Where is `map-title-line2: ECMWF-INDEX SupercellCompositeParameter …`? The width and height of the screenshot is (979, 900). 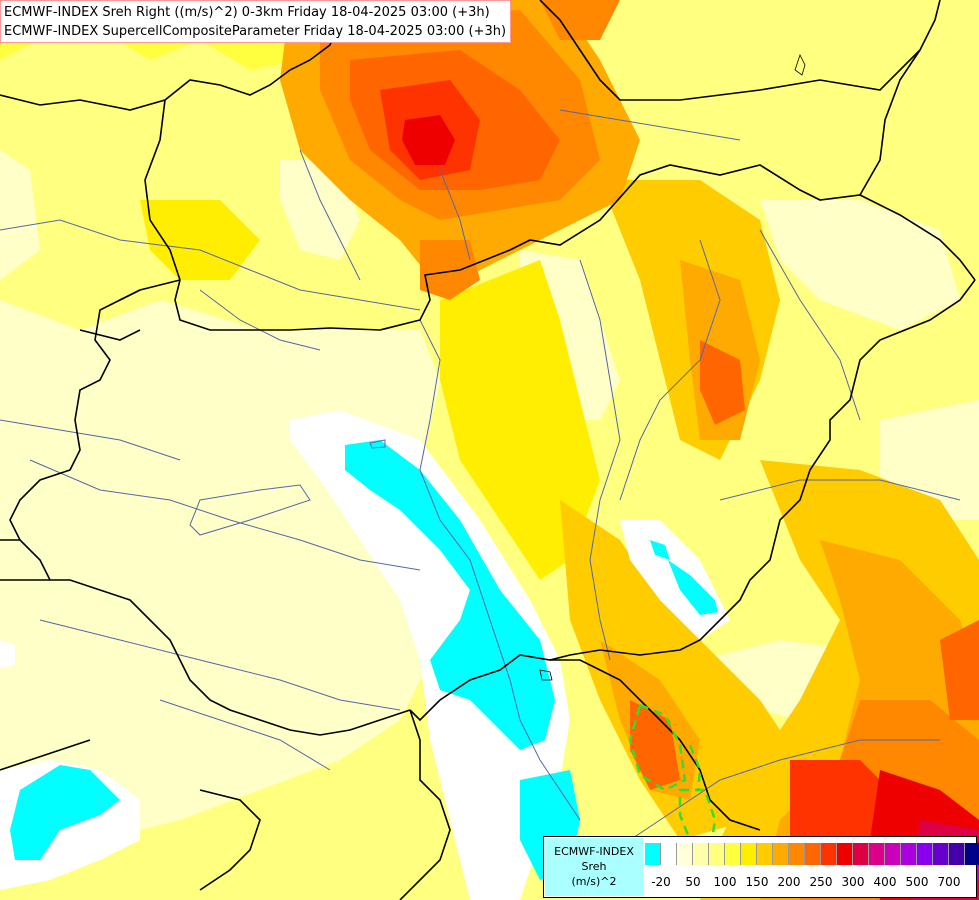
map-title-line2: ECMWF-INDEX SupercellCompositeParameter … is located at coordinates (255, 31).